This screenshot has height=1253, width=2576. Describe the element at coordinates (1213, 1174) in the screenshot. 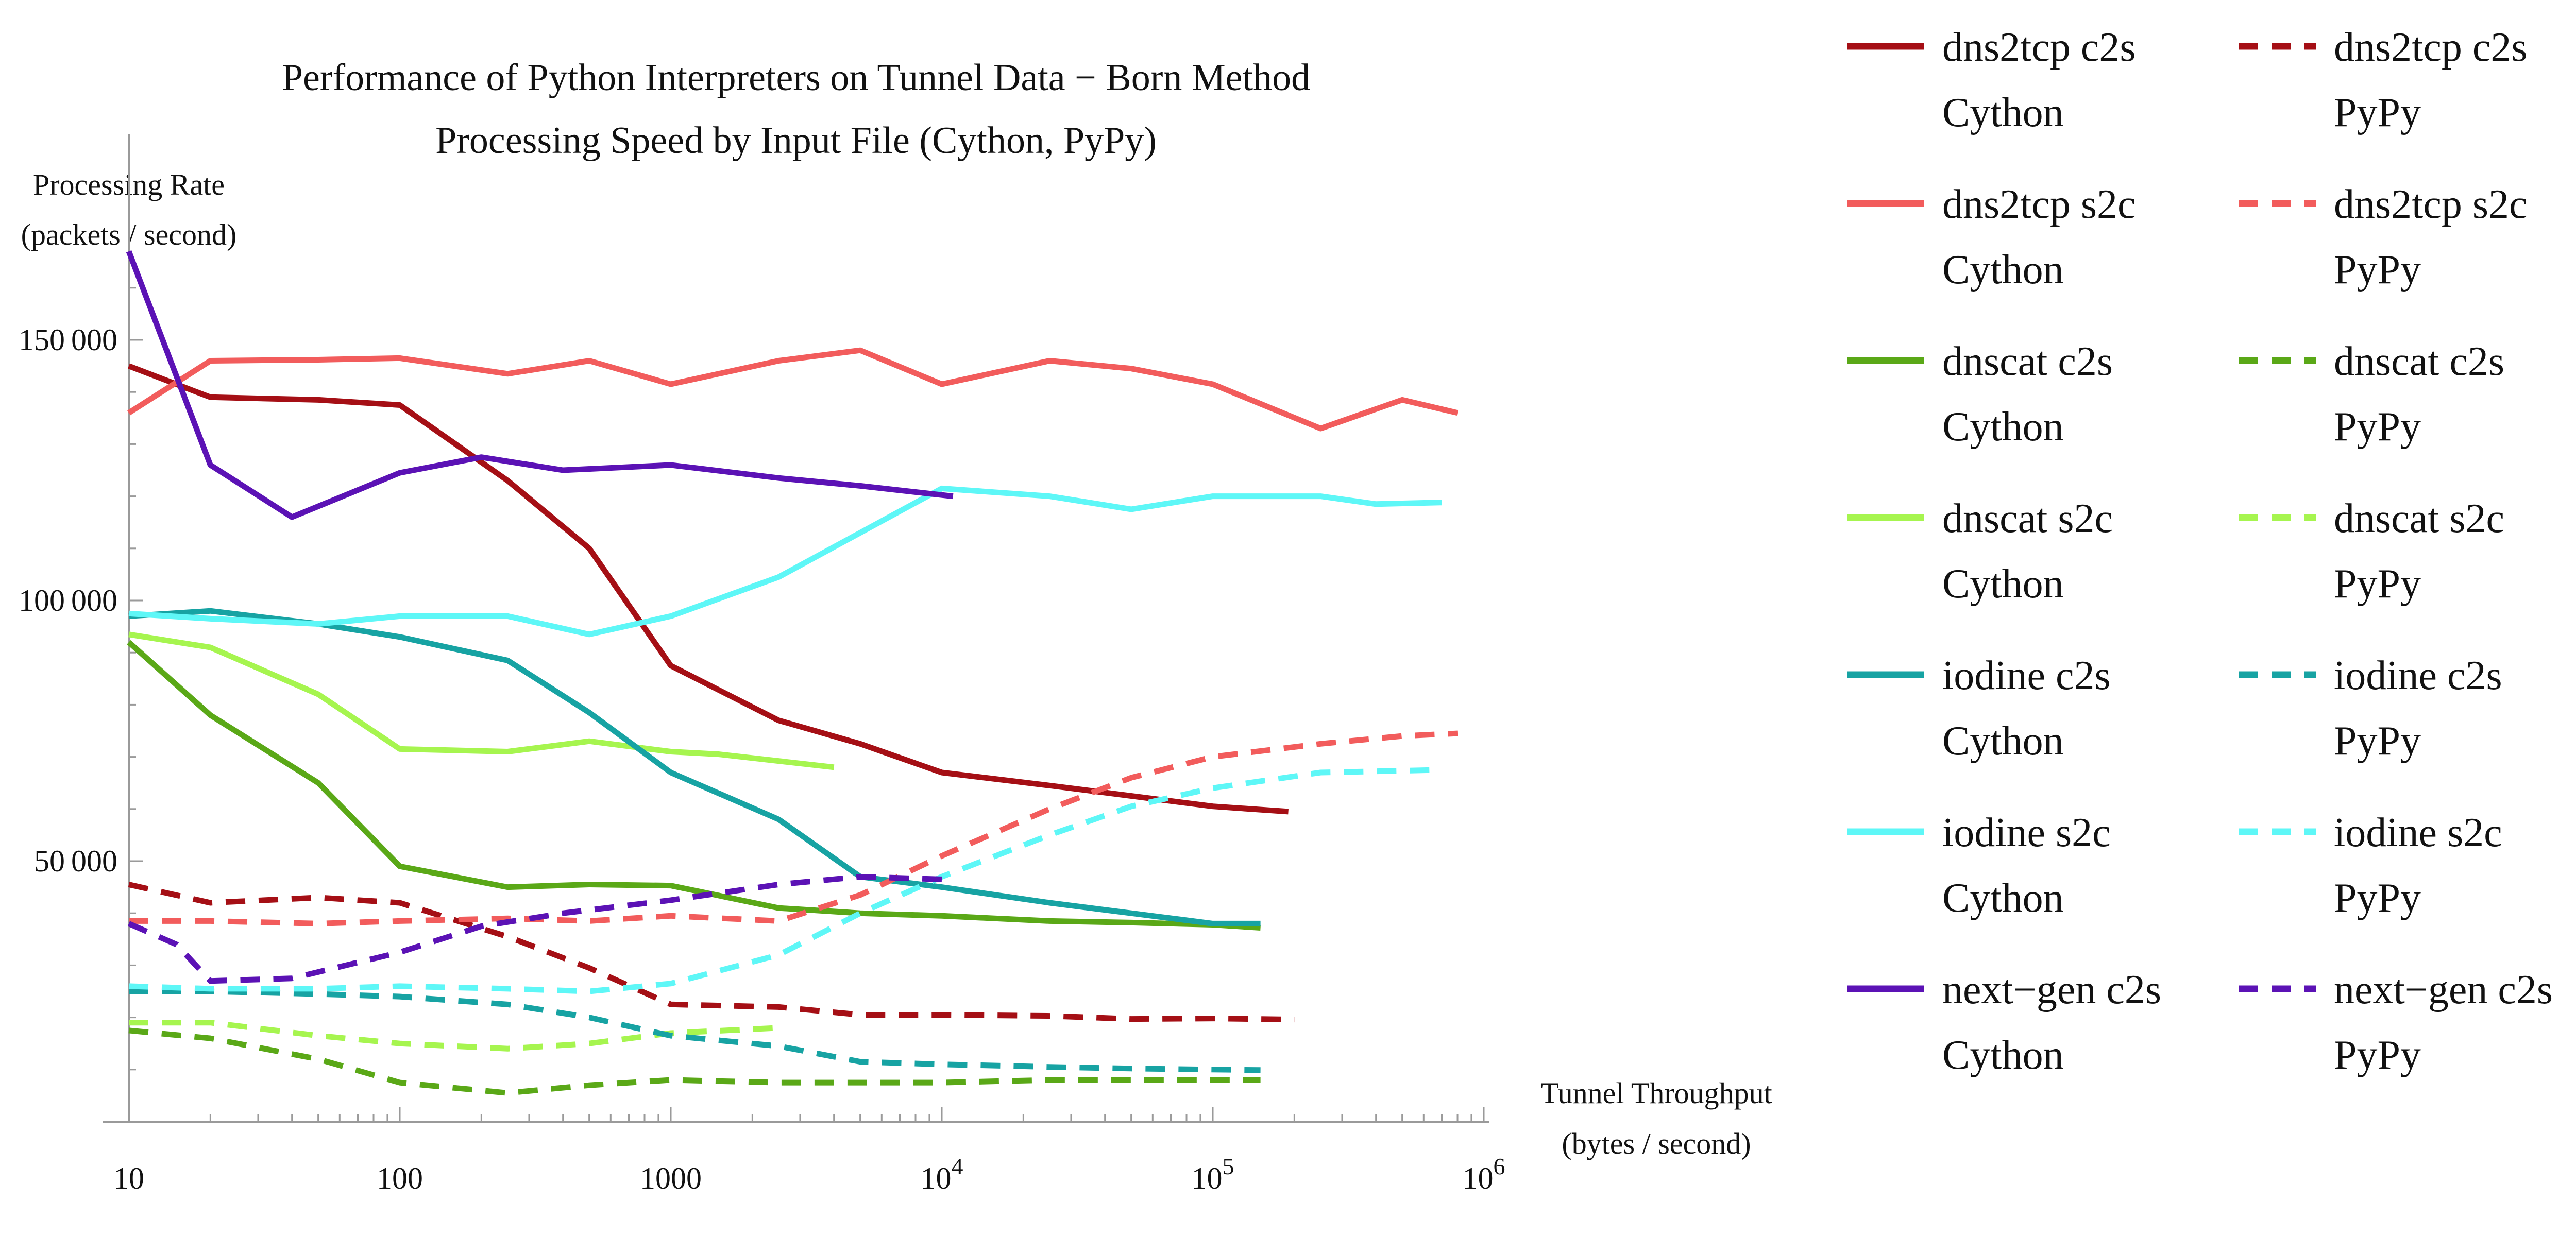

I see `x-tick-label: 10⁵` at that location.